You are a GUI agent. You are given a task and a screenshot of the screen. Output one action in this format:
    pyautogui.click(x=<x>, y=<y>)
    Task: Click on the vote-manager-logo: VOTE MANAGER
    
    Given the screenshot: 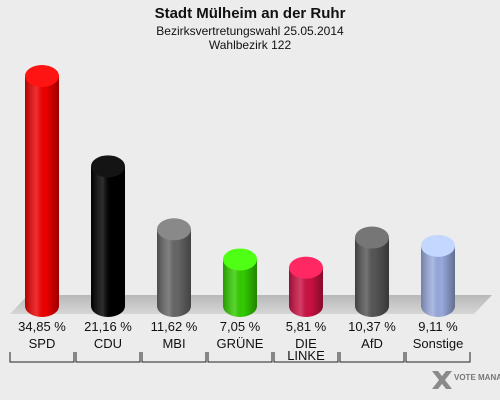 What is the action you would take?
    pyautogui.click(x=466, y=380)
    